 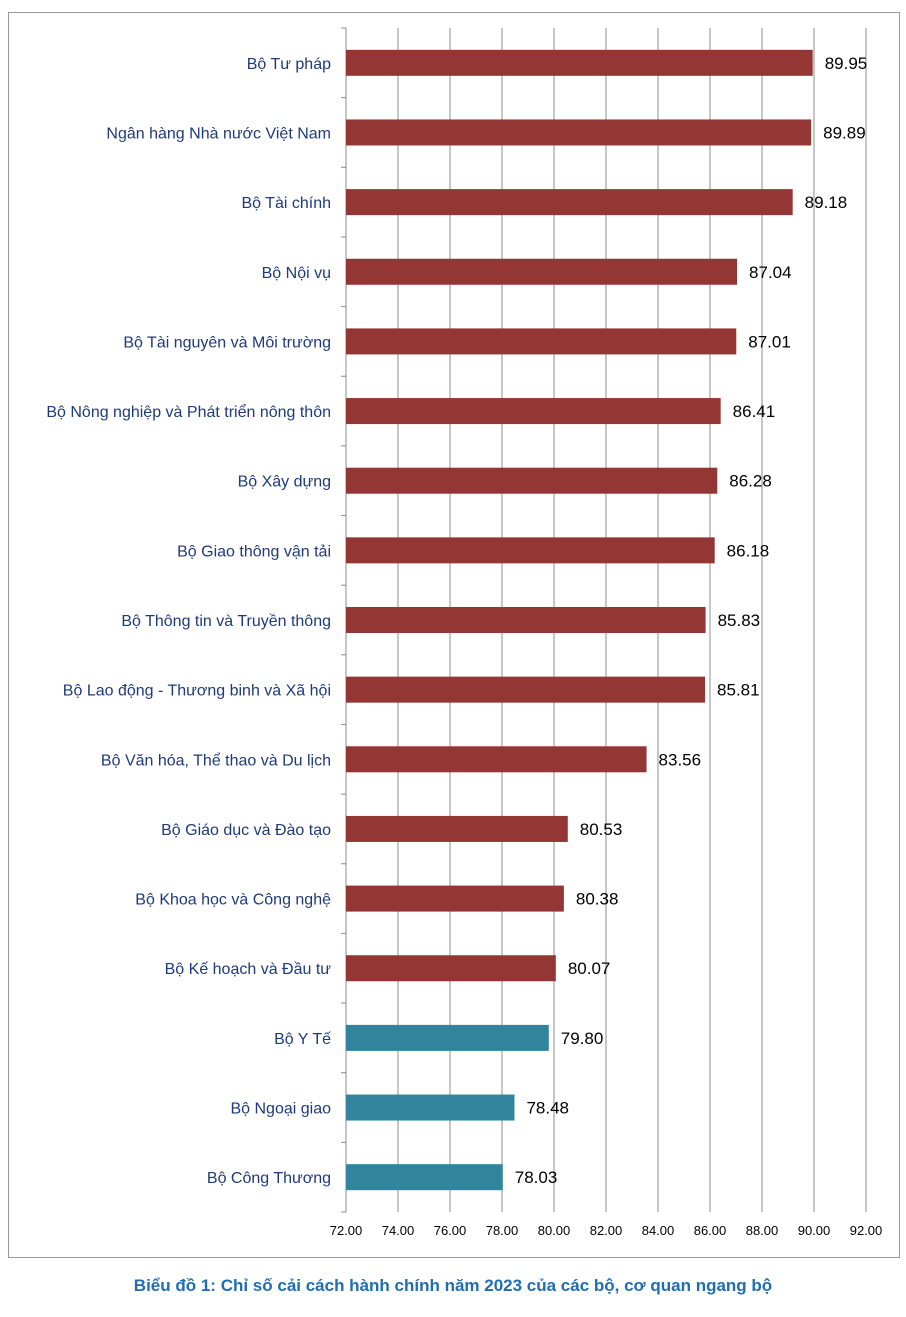 What do you see at coordinates (246, 830) in the screenshot?
I see `category-label: Bộ Giáo dục và Đào tạo` at bounding box center [246, 830].